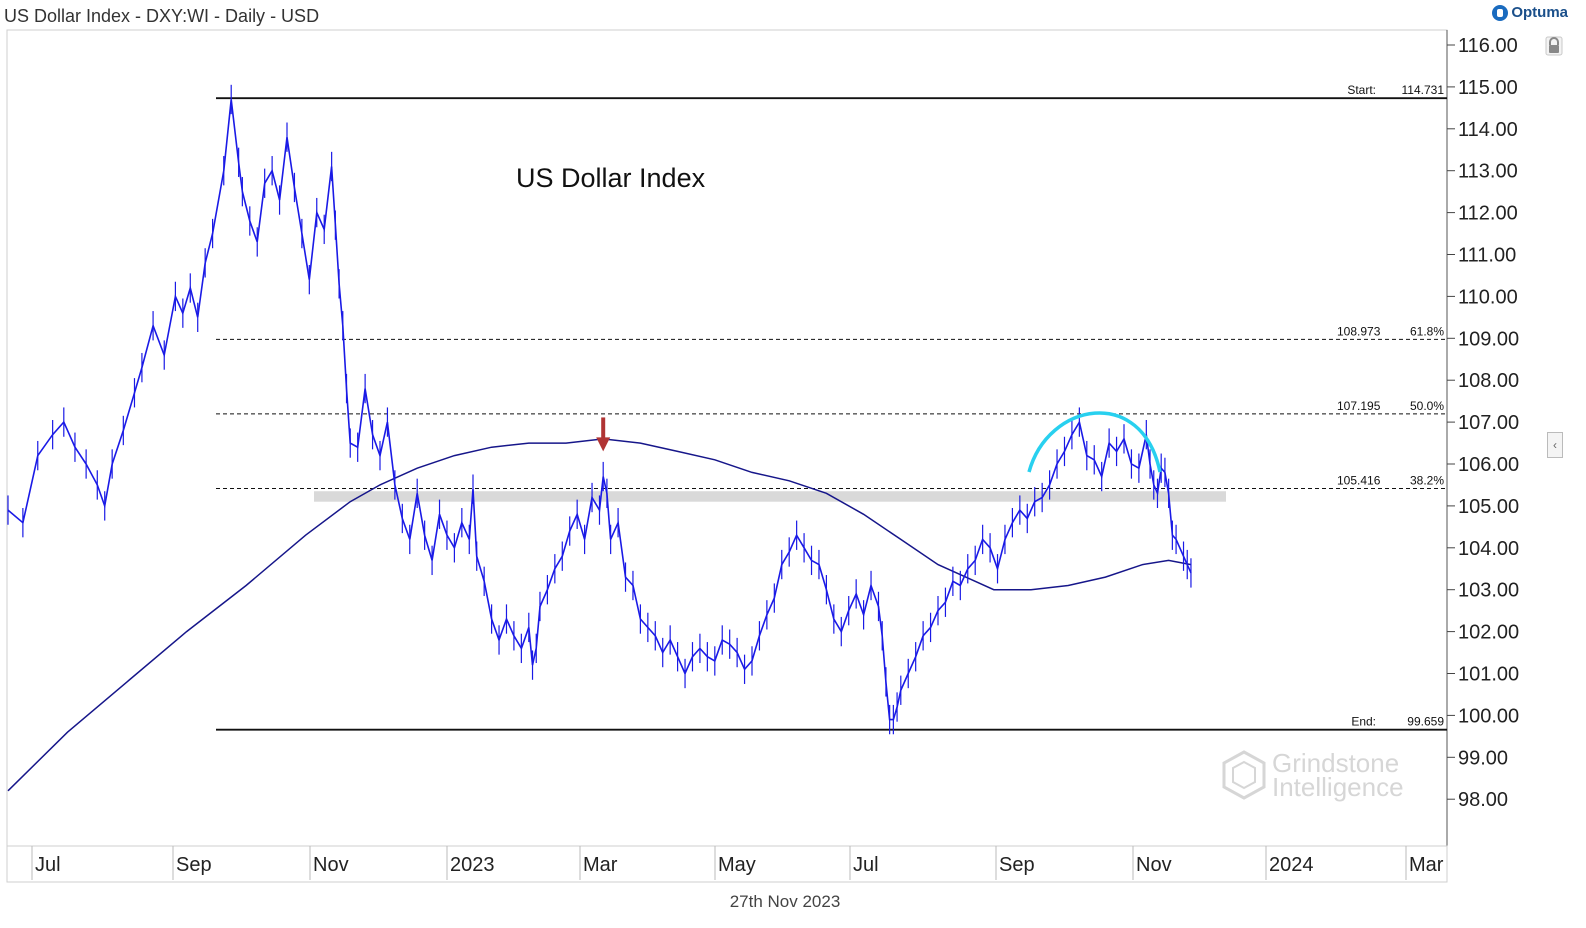 Image resolution: width=1586 pixels, height=928 pixels. Describe the element at coordinates (1291, 865) in the screenshot. I see `x-tick-label: 2024` at that location.